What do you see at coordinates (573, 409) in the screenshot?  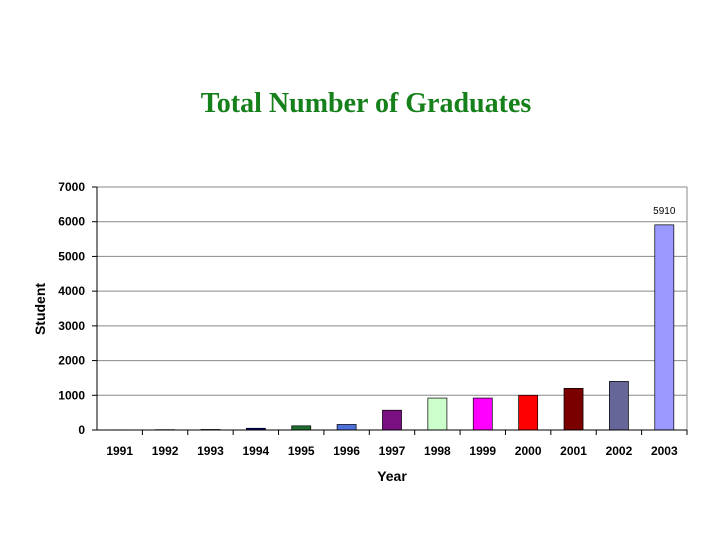 I see `bar-2001` at bounding box center [573, 409].